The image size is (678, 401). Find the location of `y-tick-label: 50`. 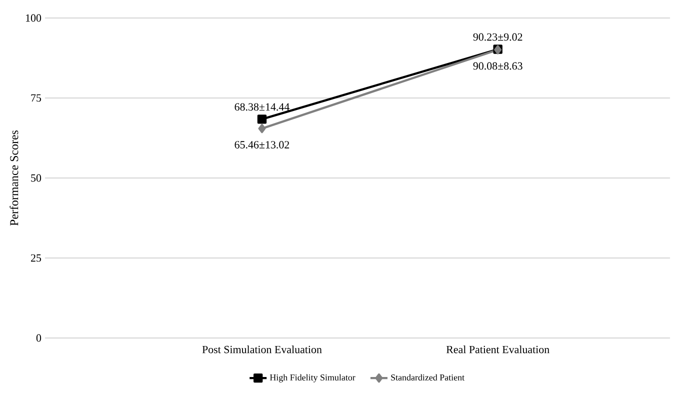

y-tick-label: 50 is located at coordinates (36, 178).